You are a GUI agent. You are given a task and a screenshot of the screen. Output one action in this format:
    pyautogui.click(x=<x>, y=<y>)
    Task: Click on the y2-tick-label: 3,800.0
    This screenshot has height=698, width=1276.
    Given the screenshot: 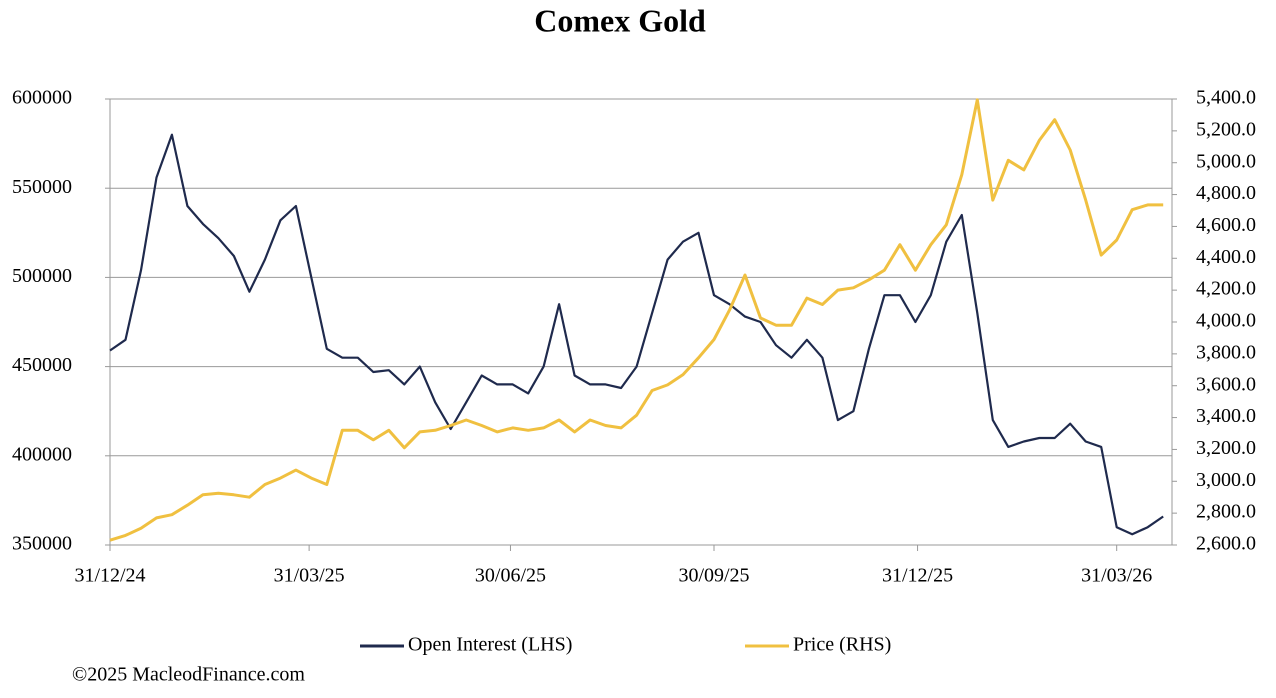 What is the action you would take?
    pyautogui.click(x=1226, y=352)
    